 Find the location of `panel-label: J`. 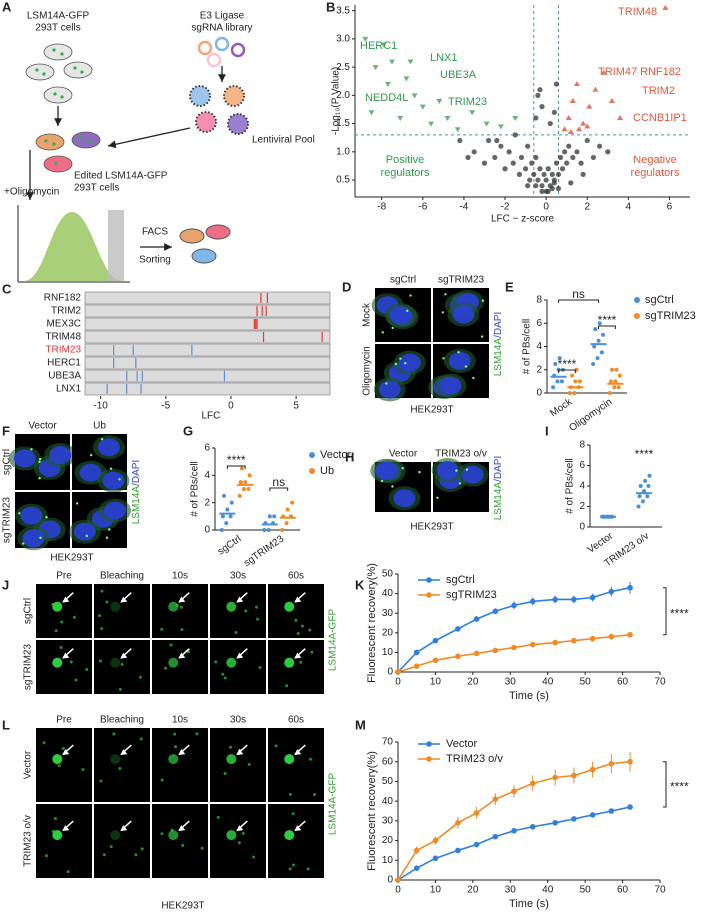

panel-label: J is located at coordinates (5, 584).